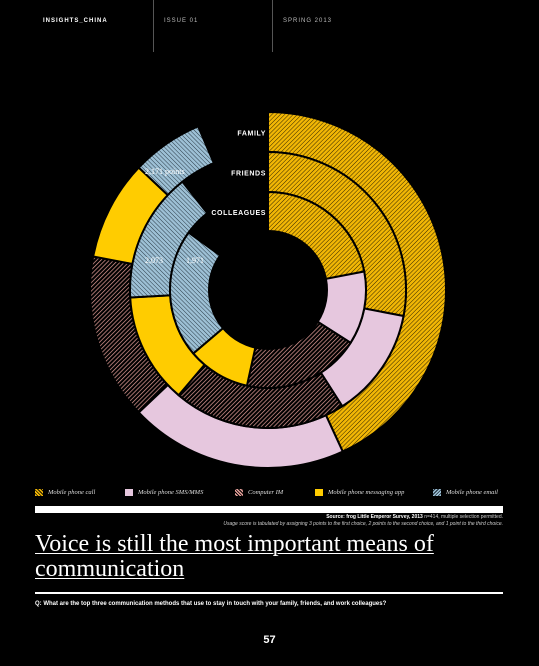 The image size is (539, 666). I want to click on legend-label-sms: Mobile phone SMS/MMS, so click(171, 492).